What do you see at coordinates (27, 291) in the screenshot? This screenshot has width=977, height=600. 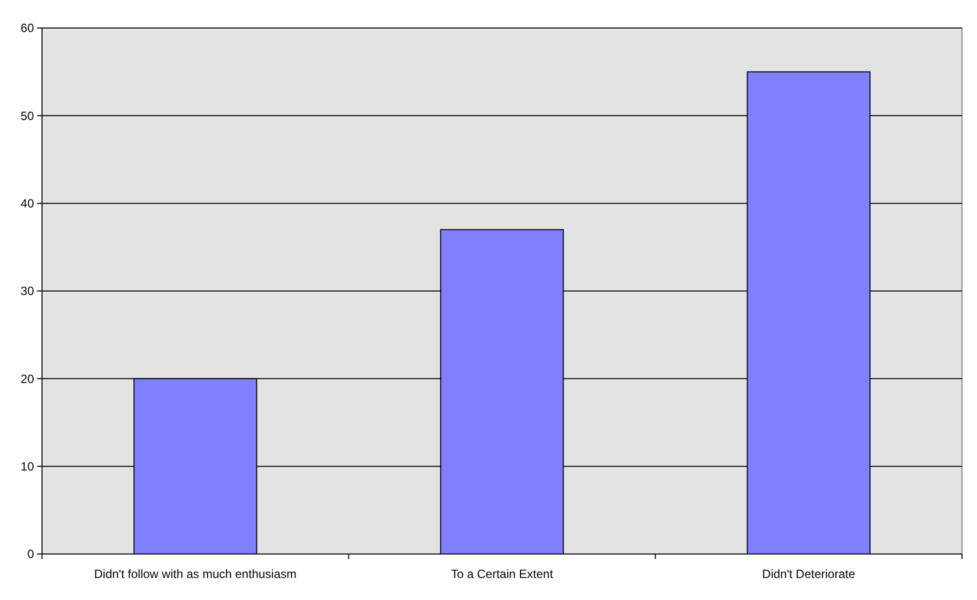 I see `y-tick-label: 30` at bounding box center [27, 291].